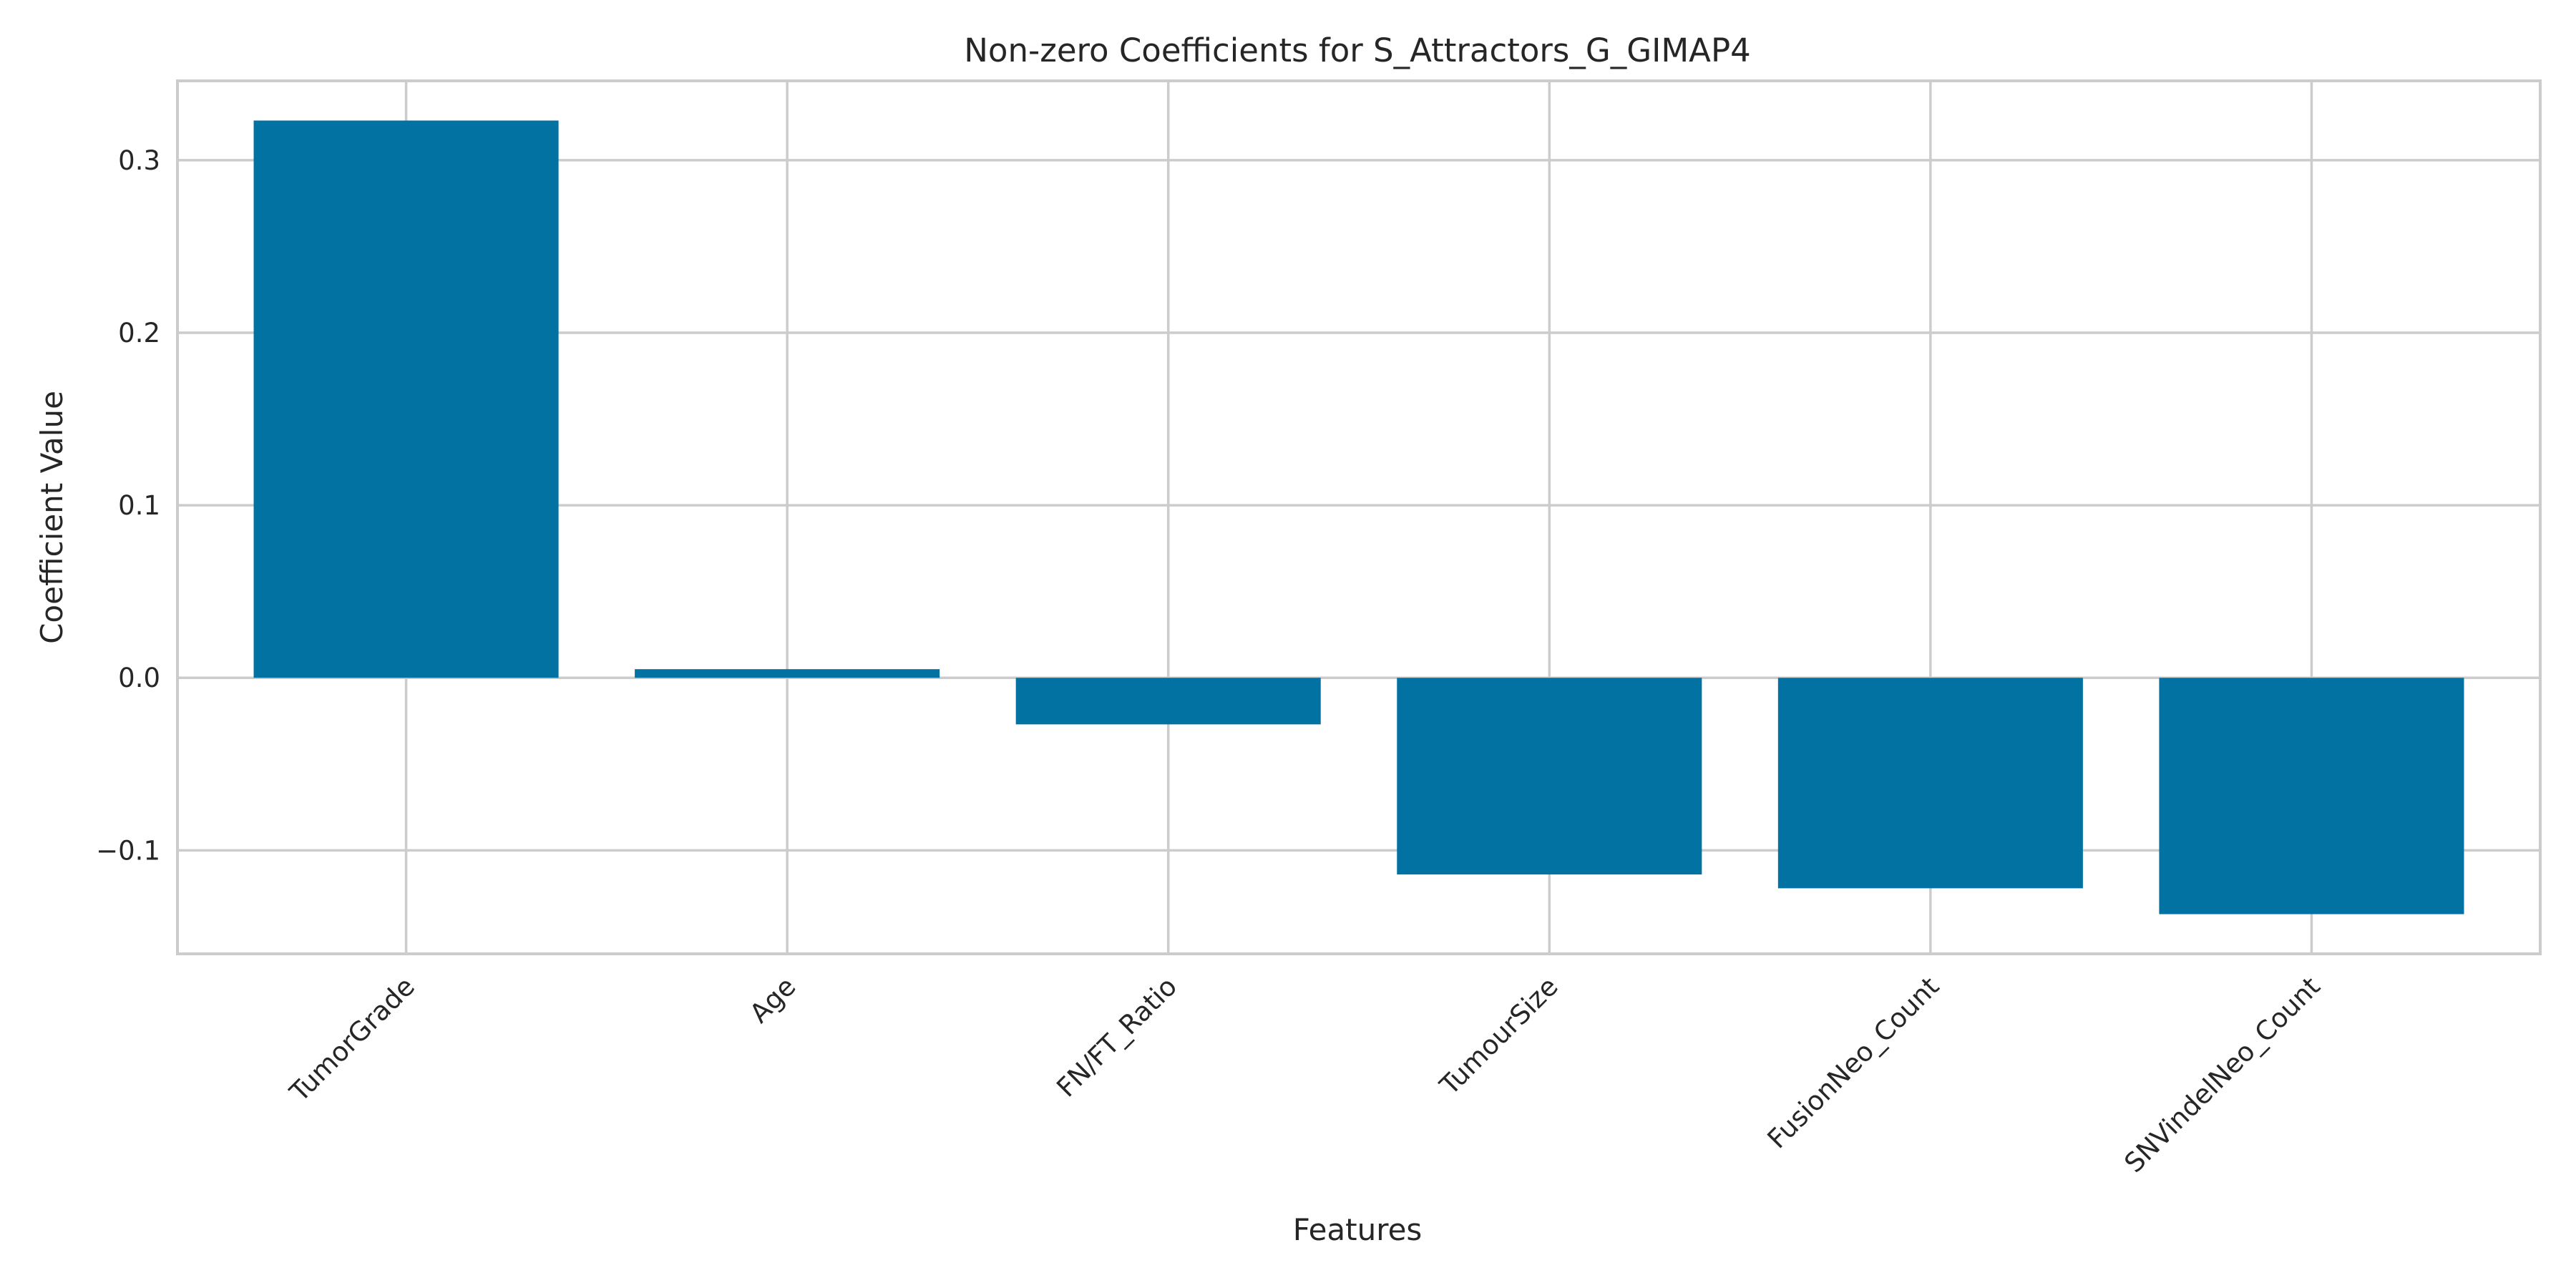 This screenshot has width=2576, height=1288. I want to click on y-axis-label: Coefficient Value, so click(51, 517).